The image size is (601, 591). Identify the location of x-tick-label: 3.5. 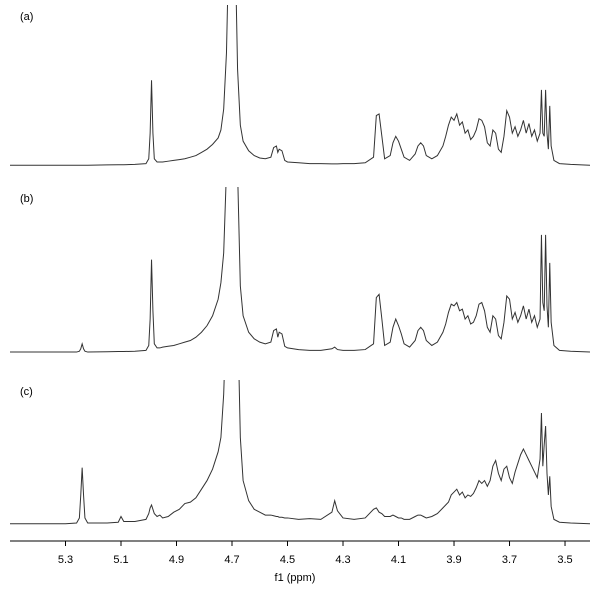
(564, 560).